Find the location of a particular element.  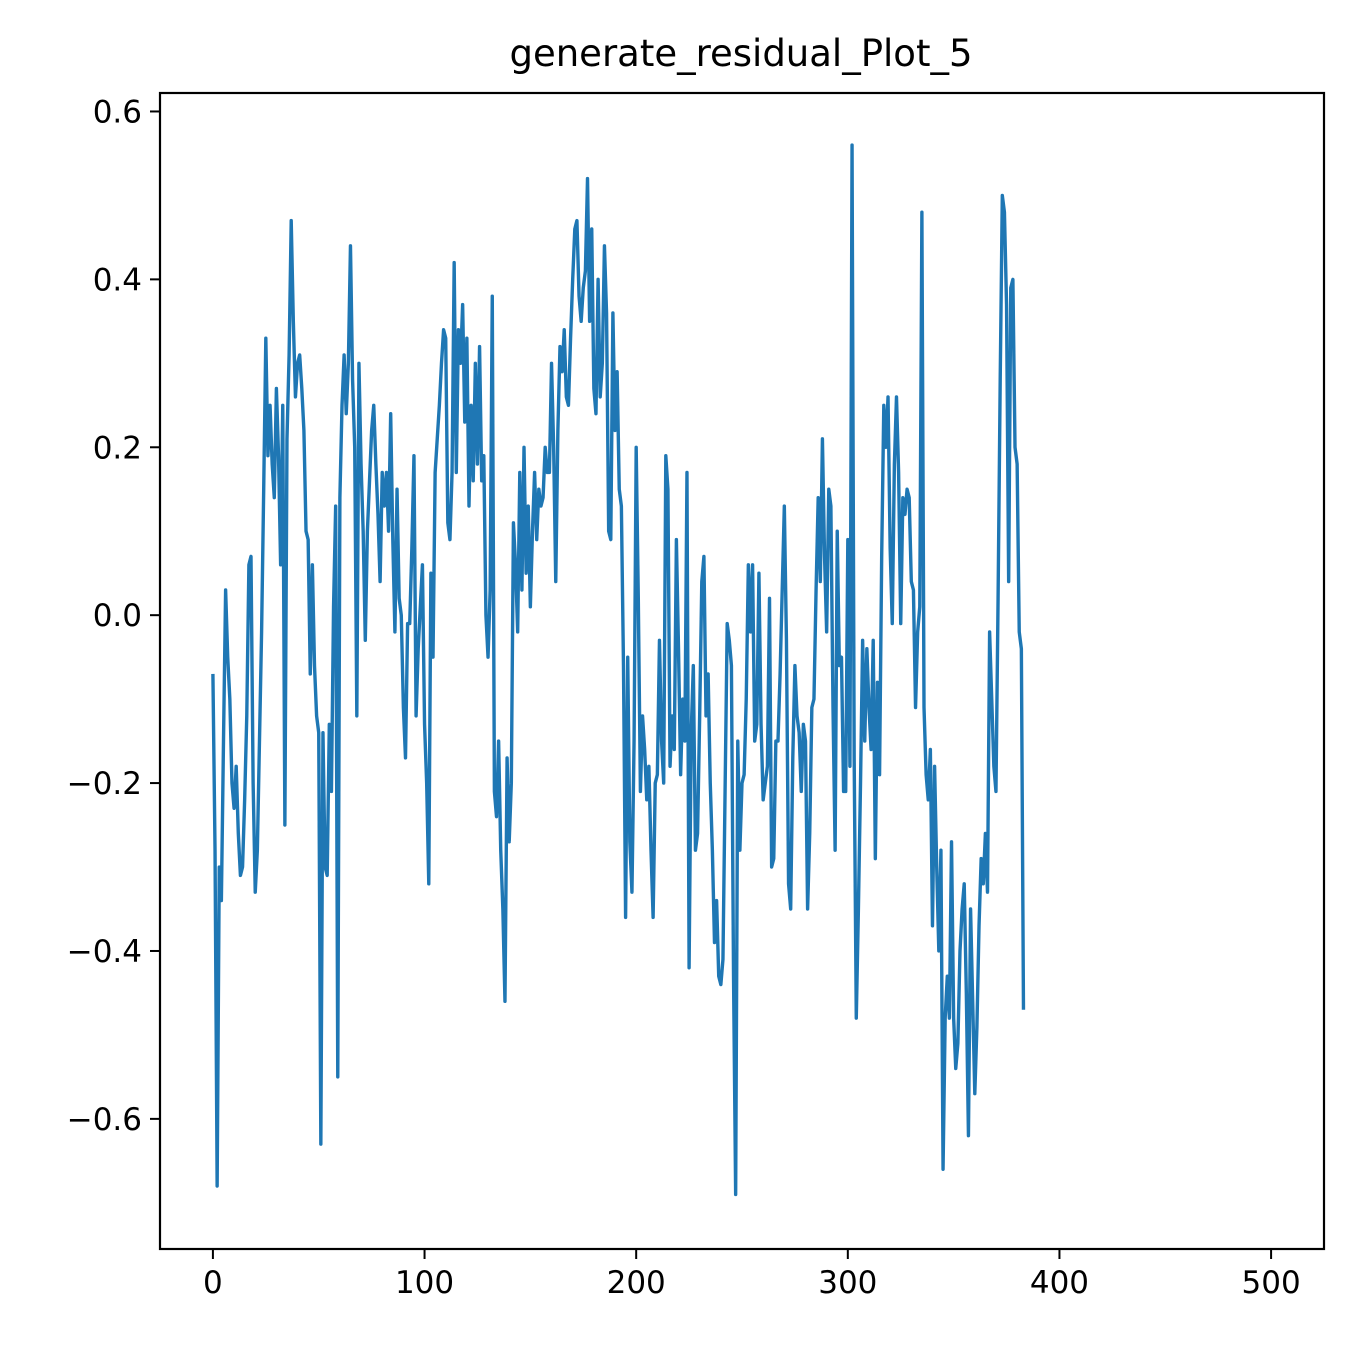

chart-title: generate_residual_Plot_5 is located at coordinates (740, 53).